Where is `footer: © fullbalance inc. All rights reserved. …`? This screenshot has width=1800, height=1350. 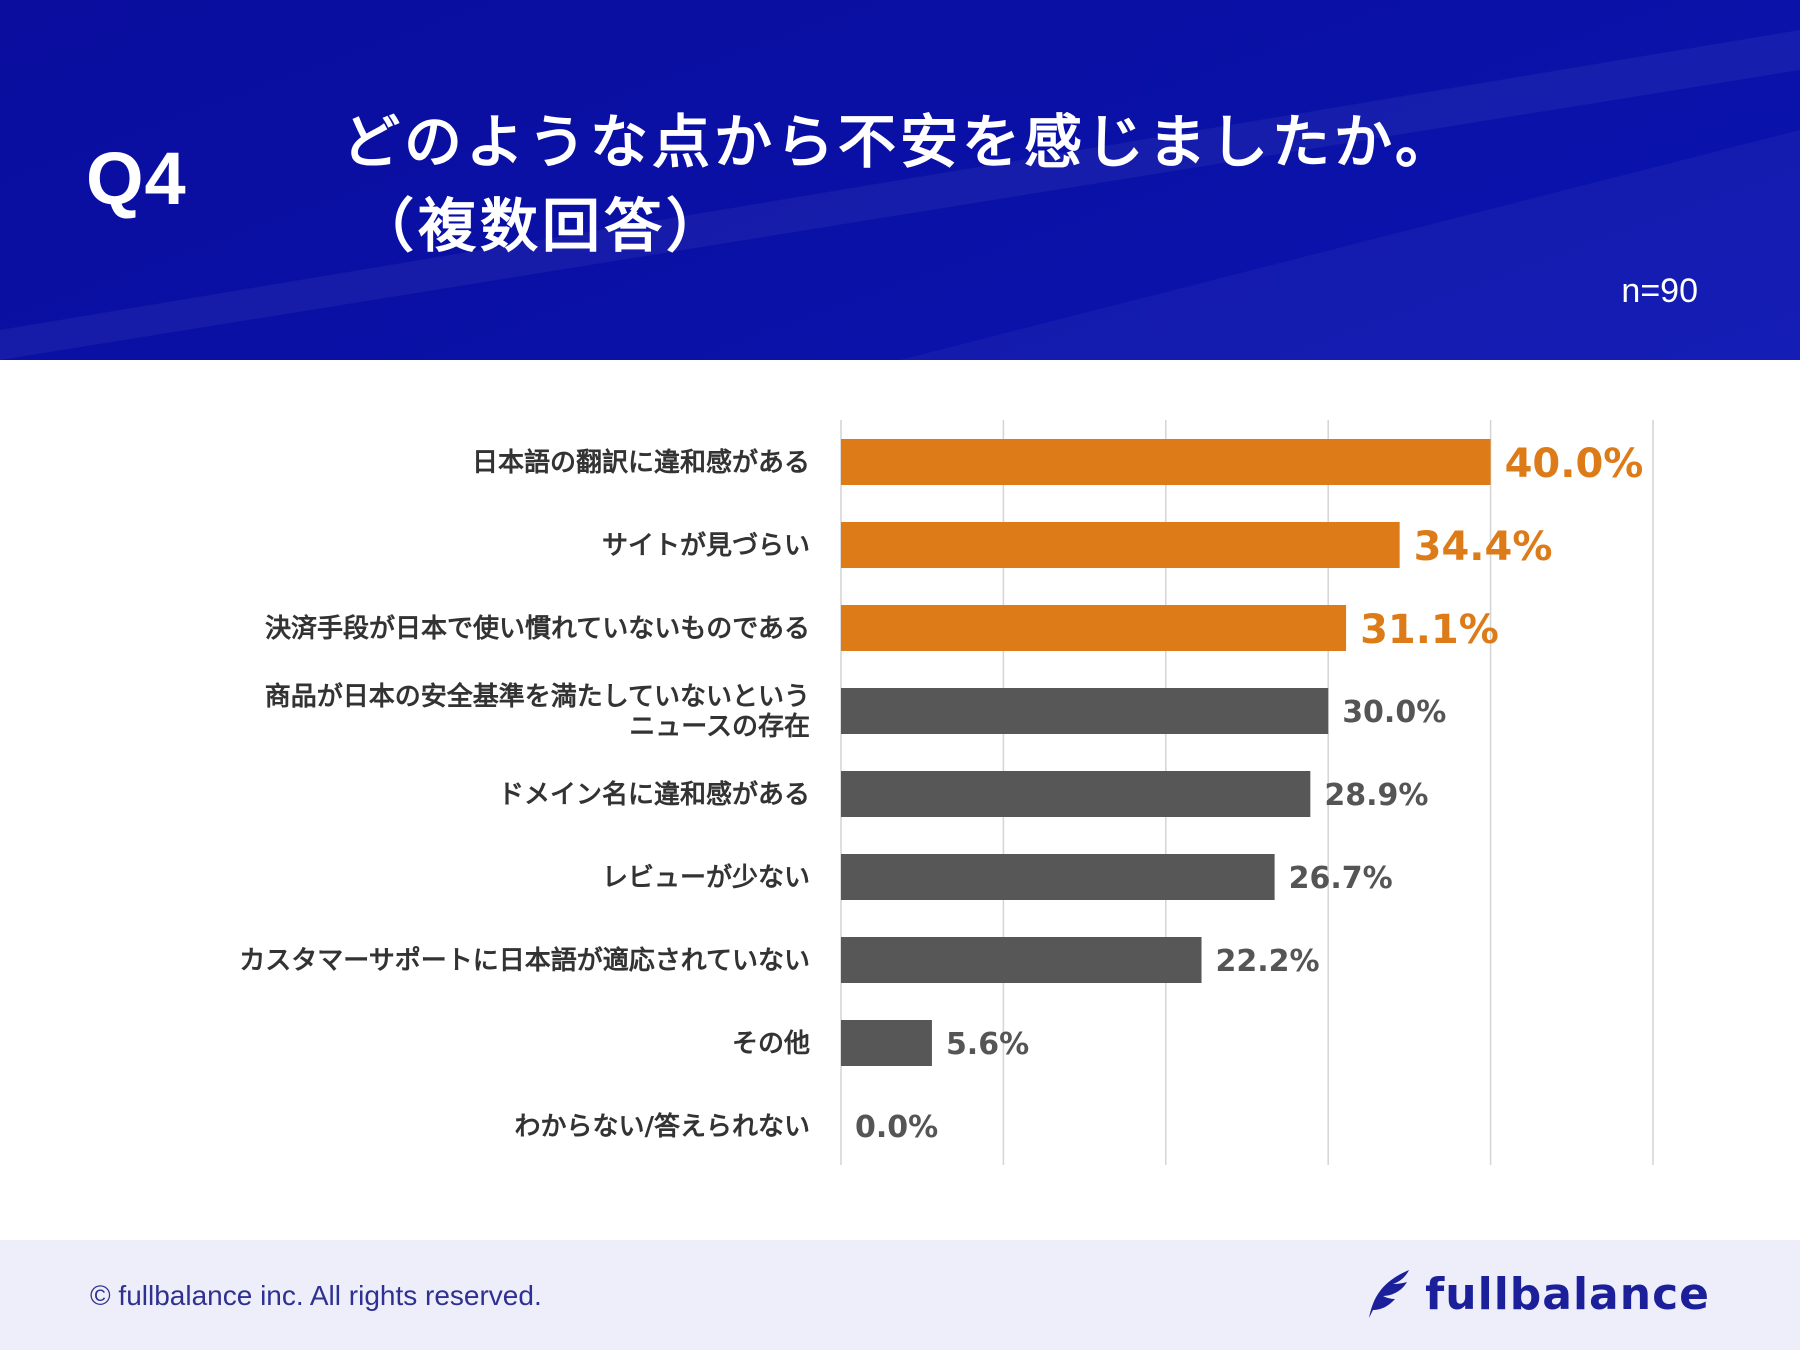
footer: © fullbalance inc. All rights reserved. … is located at coordinates (900, 1295).